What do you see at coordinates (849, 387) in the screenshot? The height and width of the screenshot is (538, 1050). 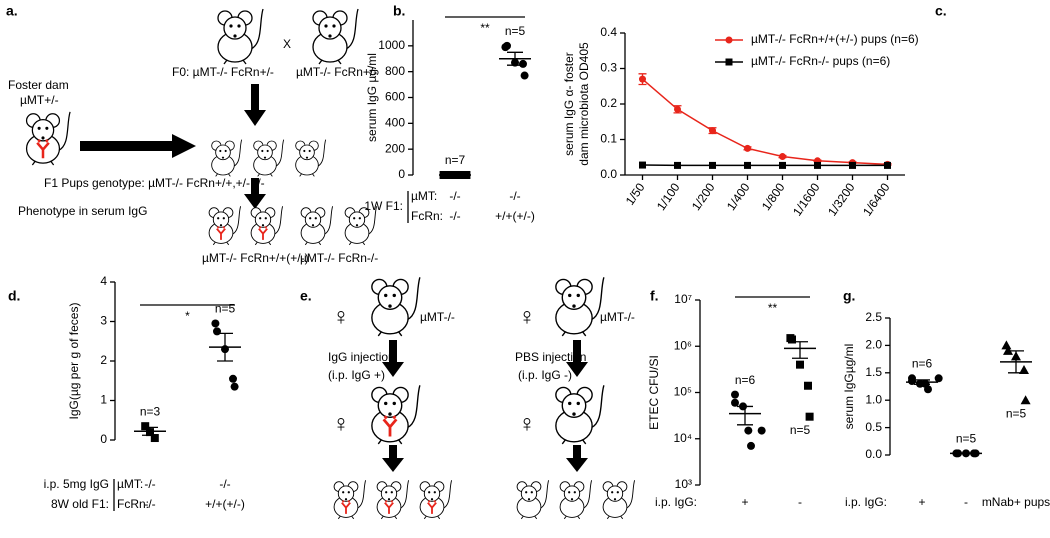 I see `y-axis-label: serum IgGµg/ml` at bounding box center [849, 387].